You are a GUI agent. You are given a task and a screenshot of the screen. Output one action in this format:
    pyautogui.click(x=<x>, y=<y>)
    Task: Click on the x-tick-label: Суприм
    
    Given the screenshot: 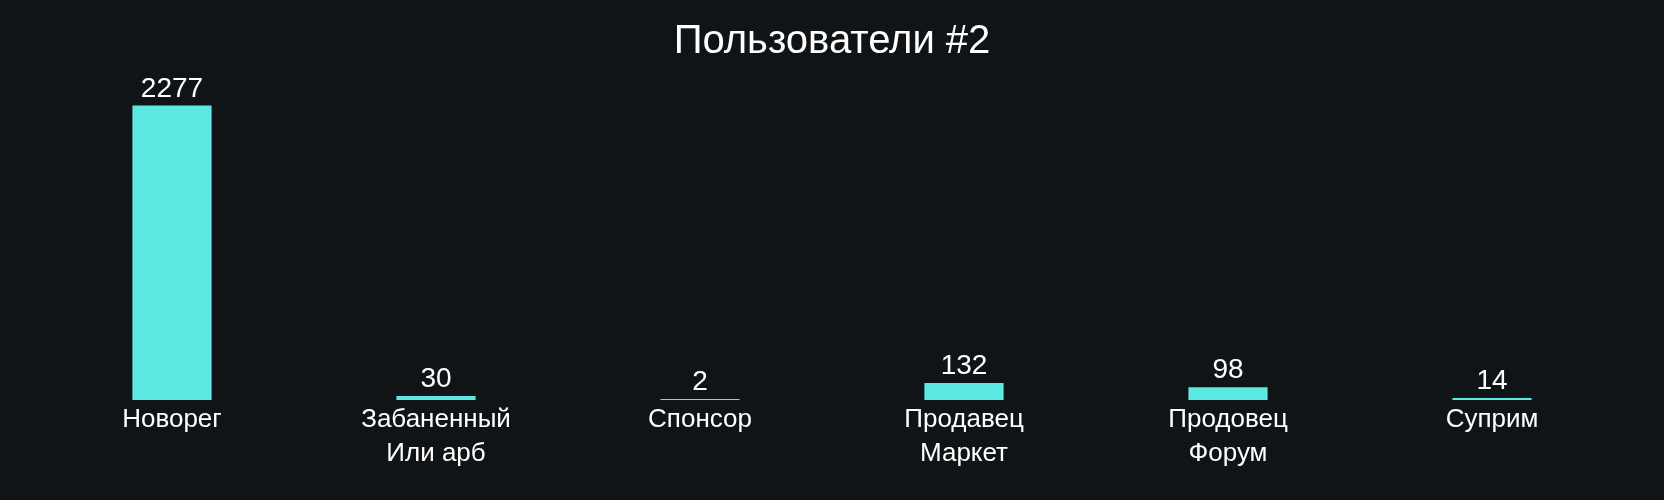 What is the action you would take?
    pyautogui.click(x=1492, y=418)
    